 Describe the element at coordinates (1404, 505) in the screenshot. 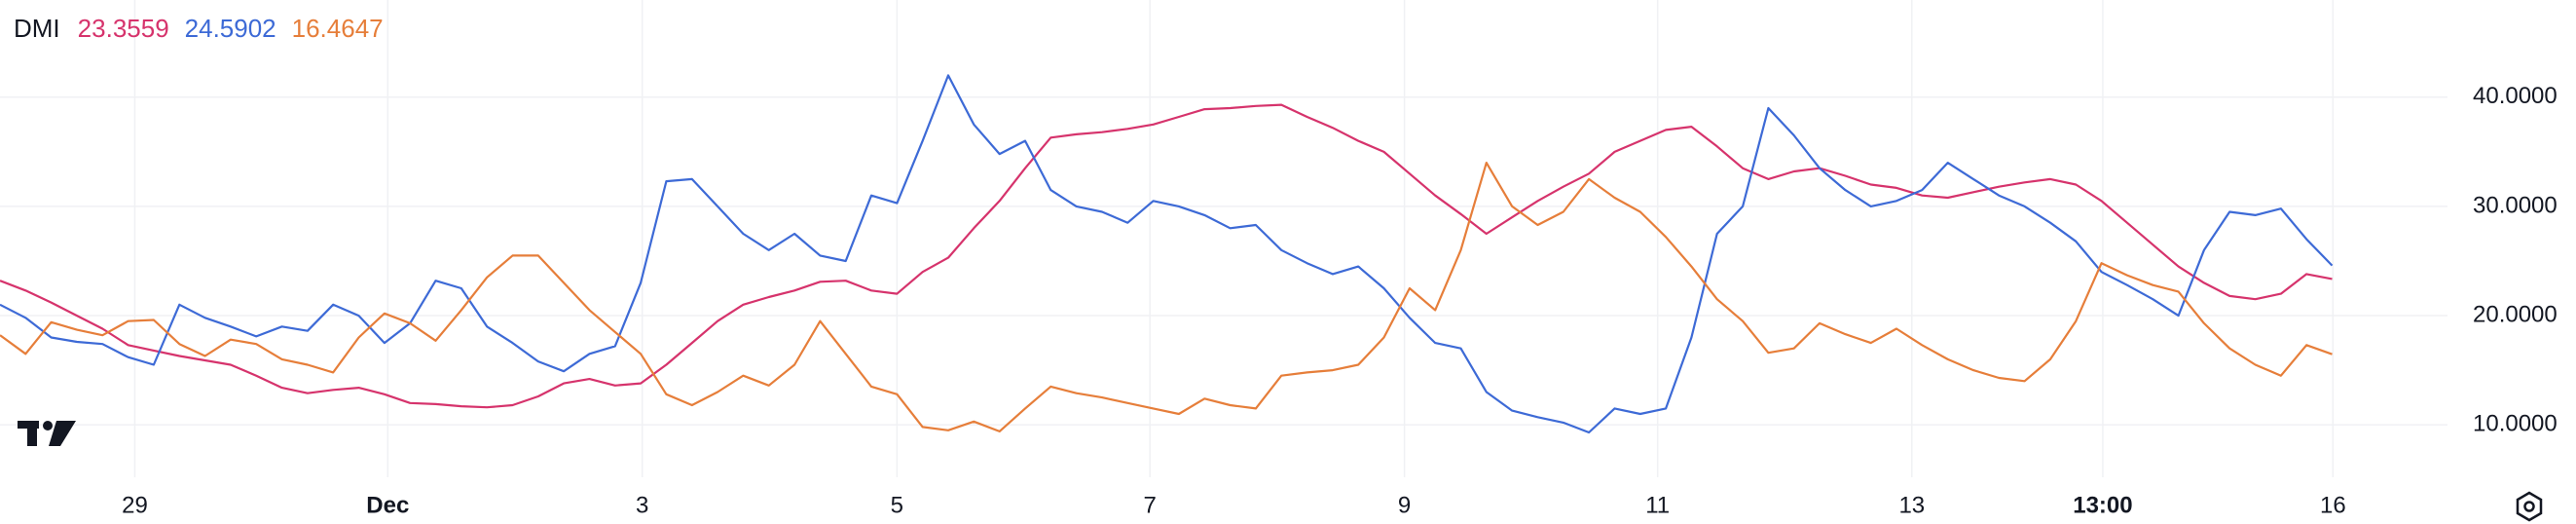

I see `x-tick-label: 9` at that location.